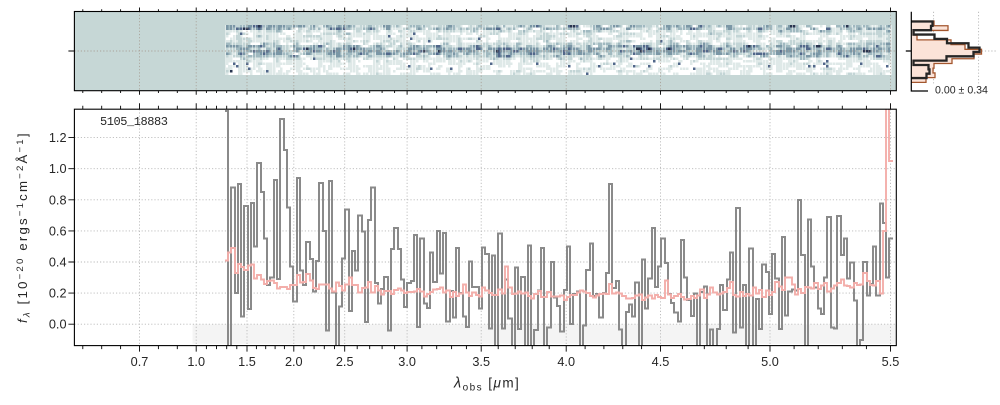 The height and width of the screenshot is (405, 1000). Describe the element at coordinates (58, 200) in the screenshot. I see `svg-text: 0.8` at that location.